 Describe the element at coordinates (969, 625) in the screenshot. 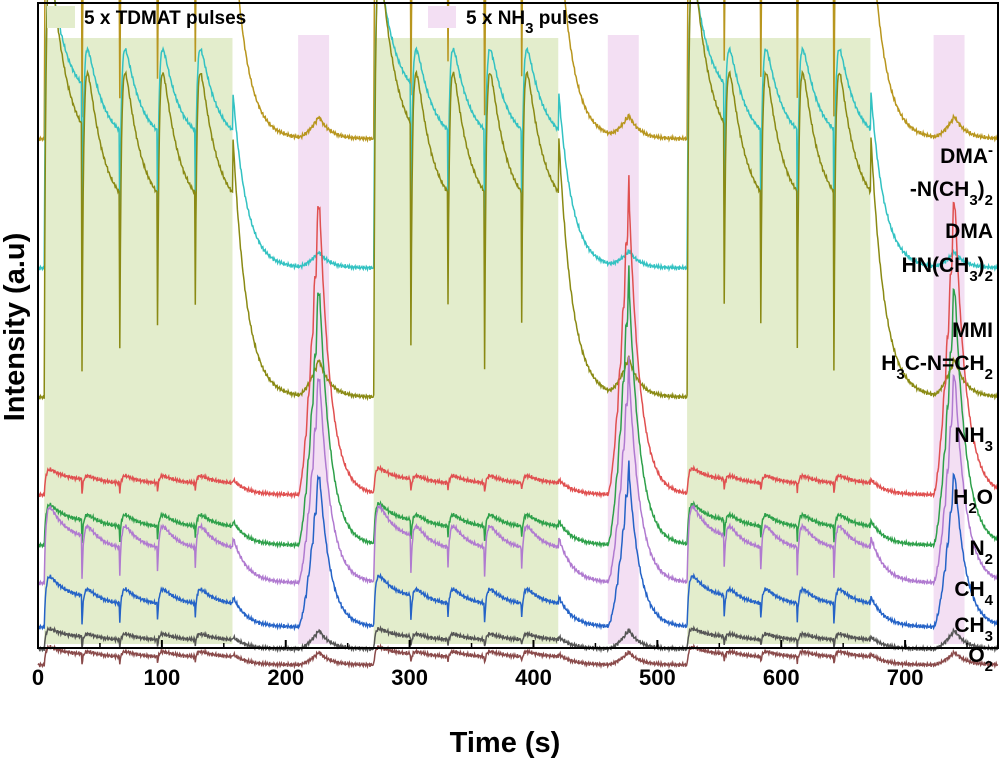

I see `series-label-8-part-1: CH` at that location.